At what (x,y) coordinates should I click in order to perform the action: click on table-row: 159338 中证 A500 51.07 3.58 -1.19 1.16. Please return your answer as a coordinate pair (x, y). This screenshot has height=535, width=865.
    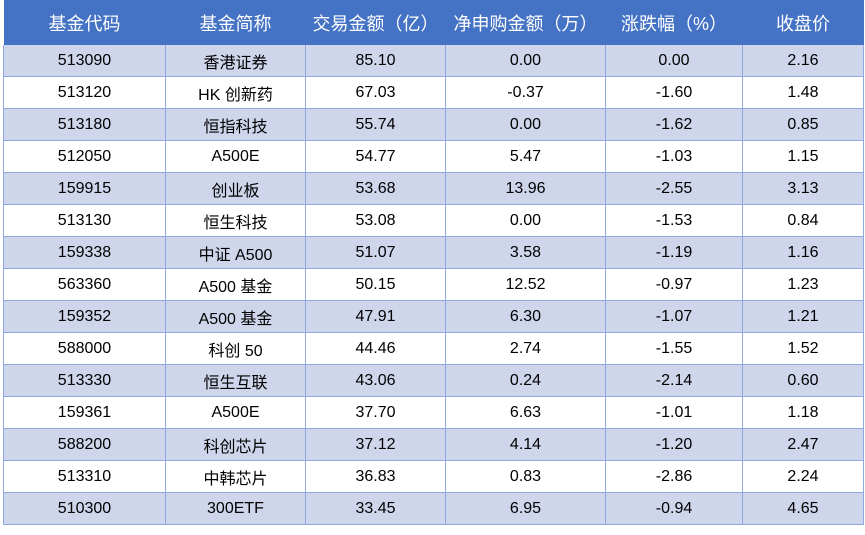
    Looking at the image, I should click on (433, 252).